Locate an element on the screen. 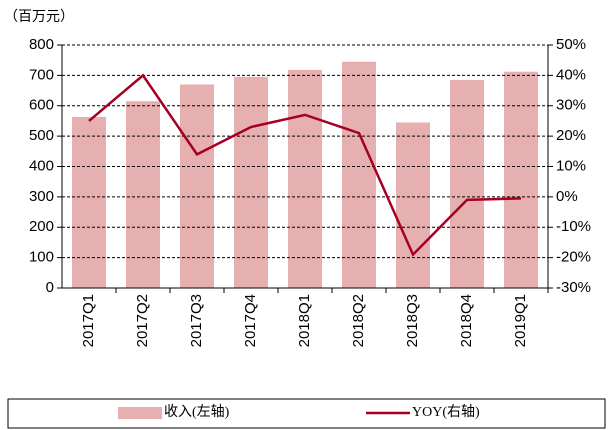  y-tick-label: 100 is located at coordinates (41, 257).